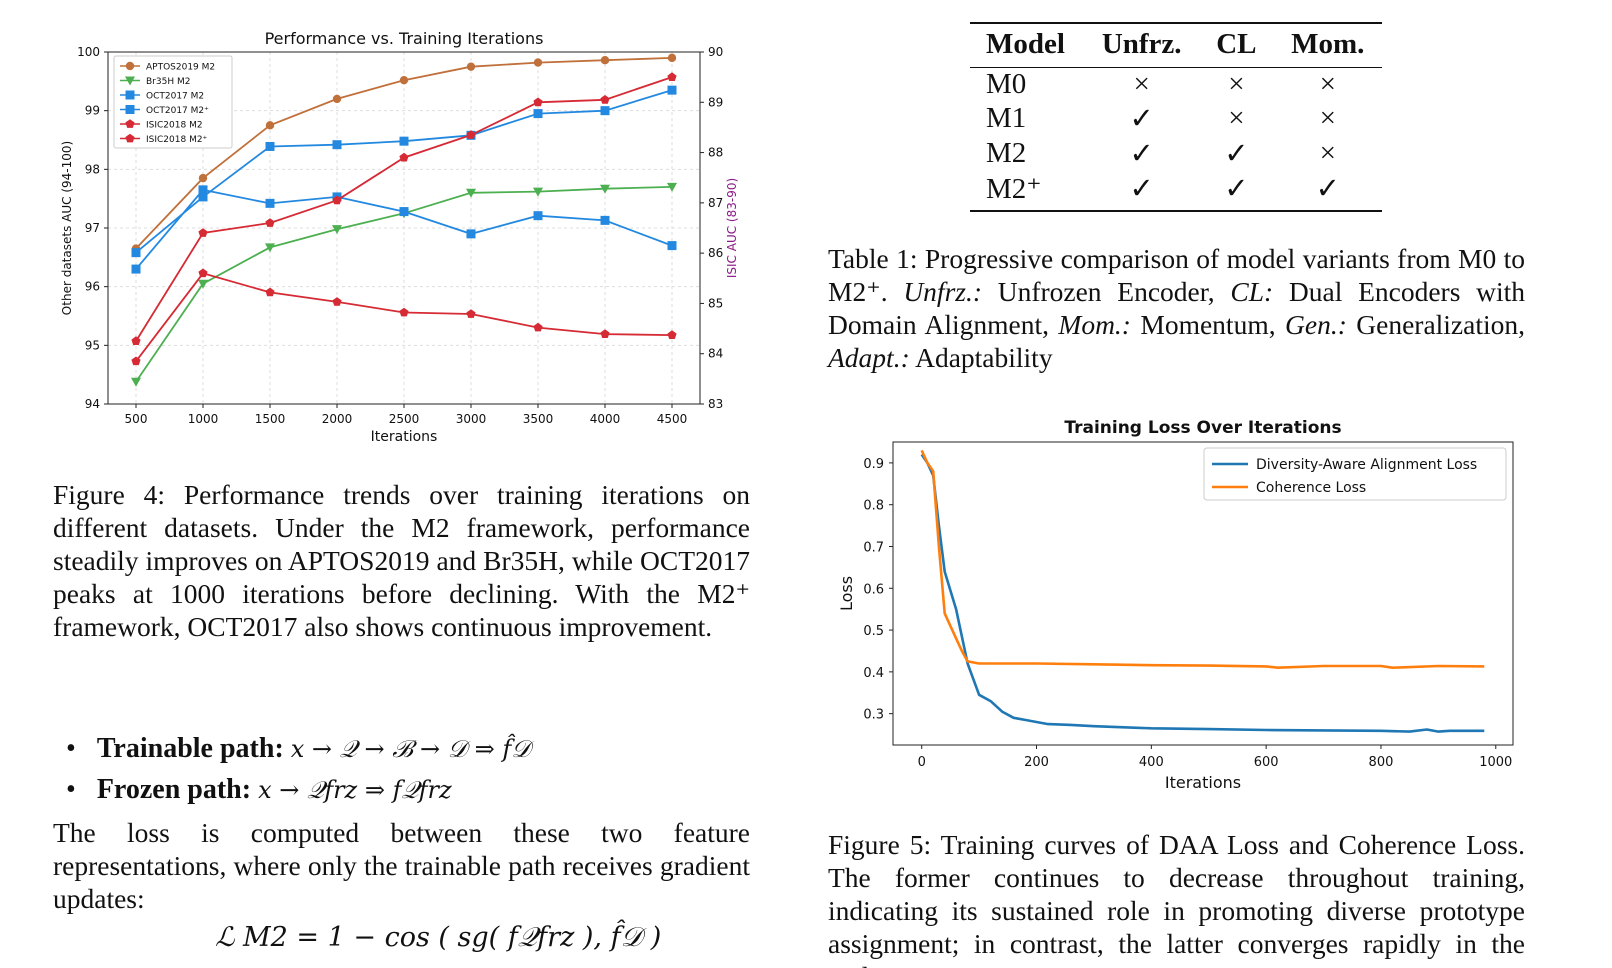 The image size is (1612, 968). Describe the element at coordinates (1142, 45) in the screenshot. I see `table-header-cell: Unfrz.` at that location.